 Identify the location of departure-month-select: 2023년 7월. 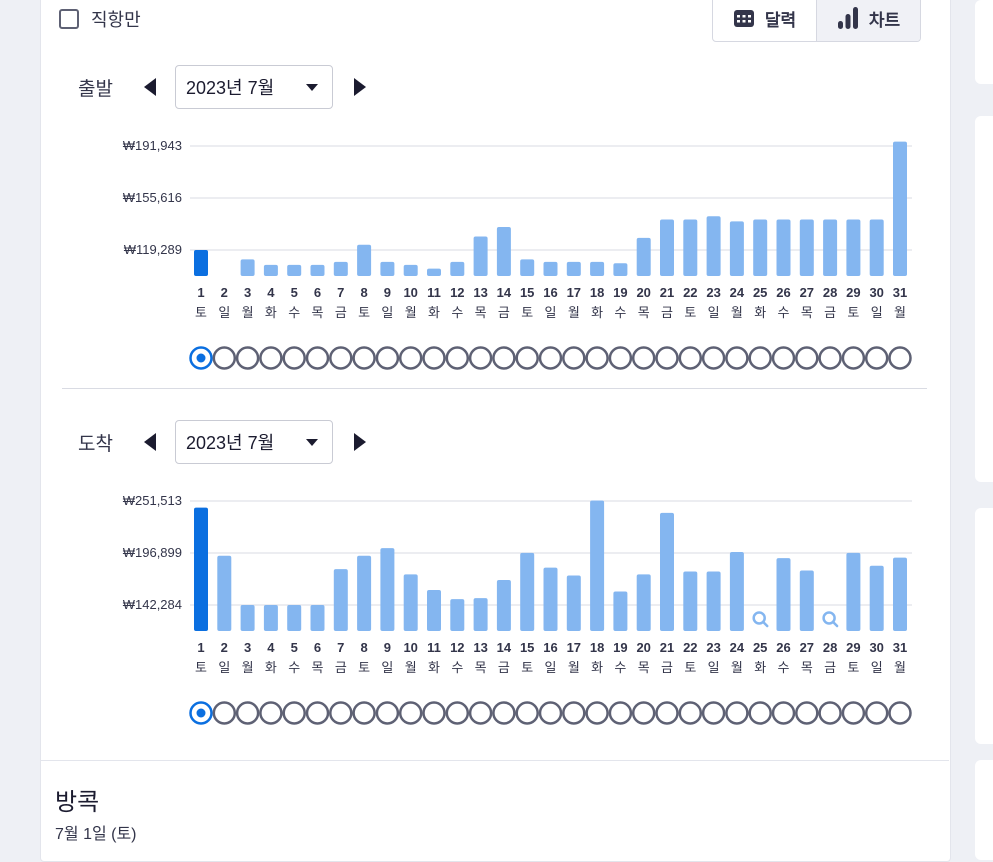
(254, 87).